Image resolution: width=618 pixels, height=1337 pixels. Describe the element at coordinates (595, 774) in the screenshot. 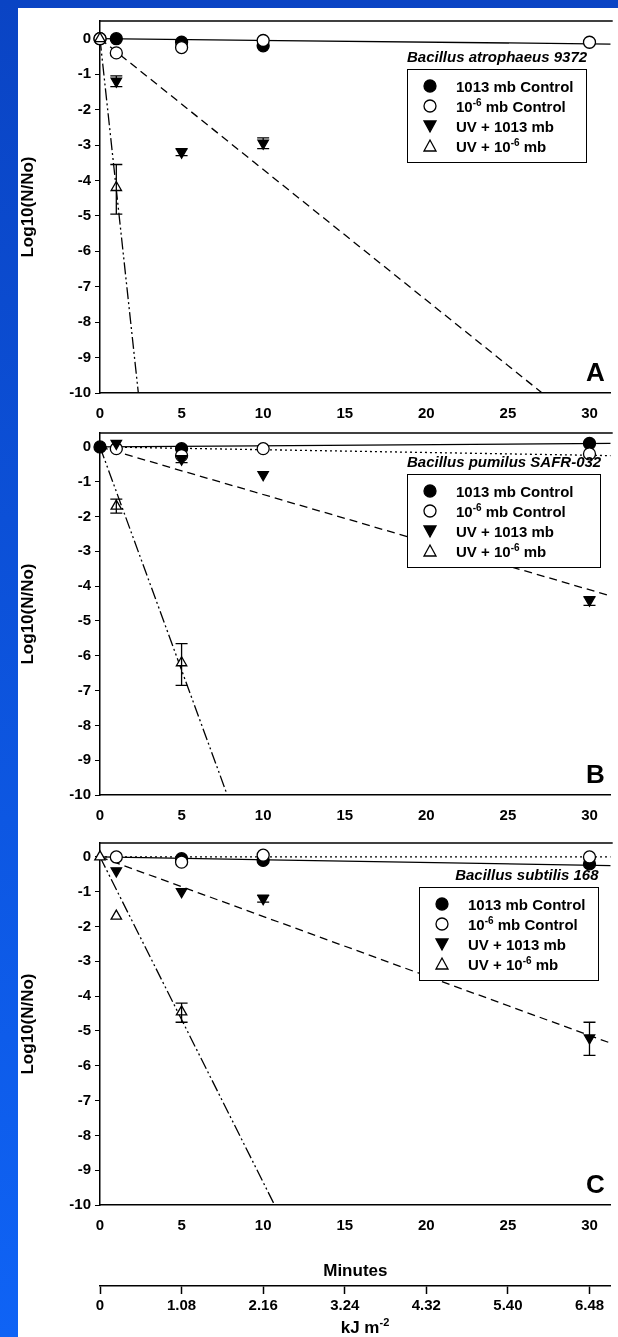

I see `annotation: B` at that location.